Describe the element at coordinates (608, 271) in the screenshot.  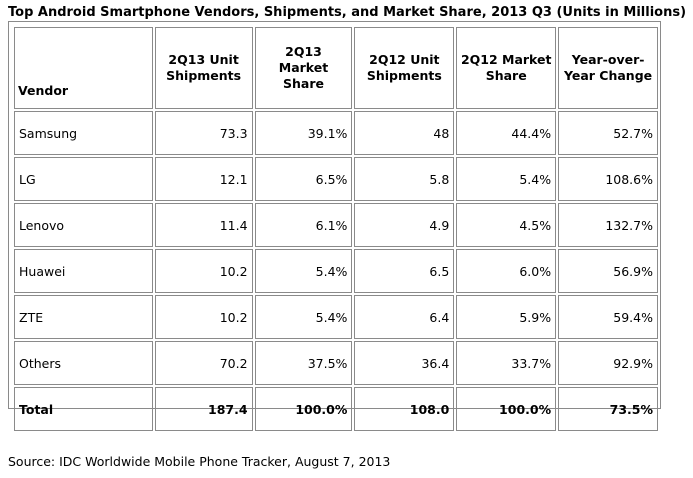
I see `table-cell: 56.9%` at that location.